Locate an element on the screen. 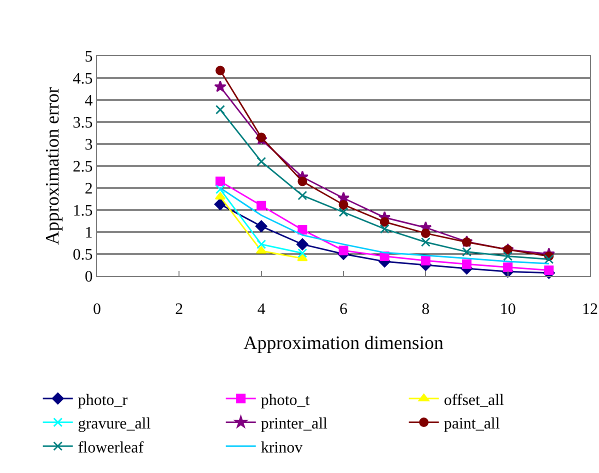 The image size is (599, 473). y-tick-label: 3 is located at coordinates (88, 145).